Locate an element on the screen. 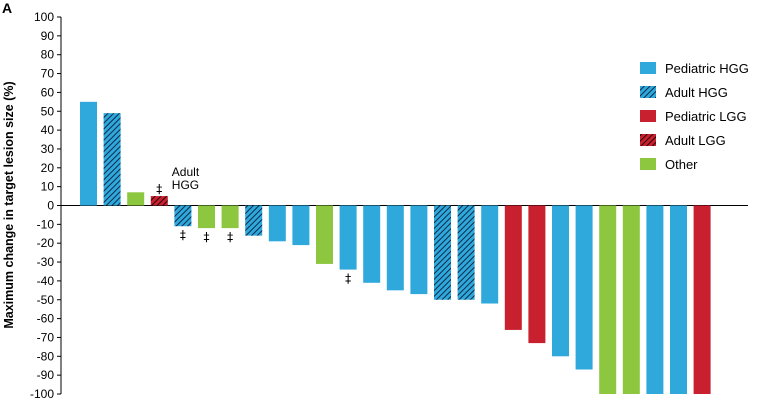 The height and width of the screenshot is (404, 761). legend-label: Adult HGG is located at coordinates (696, 92).